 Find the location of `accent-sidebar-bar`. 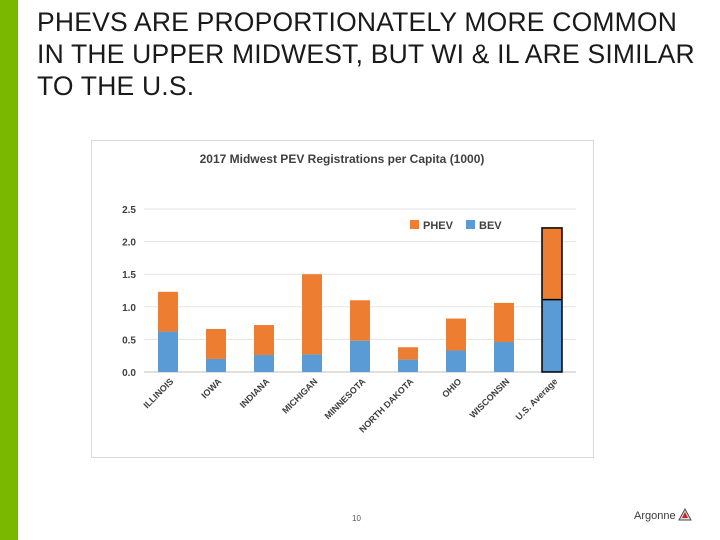

accent-sidebar-bar is located at coordinates (9, 270).